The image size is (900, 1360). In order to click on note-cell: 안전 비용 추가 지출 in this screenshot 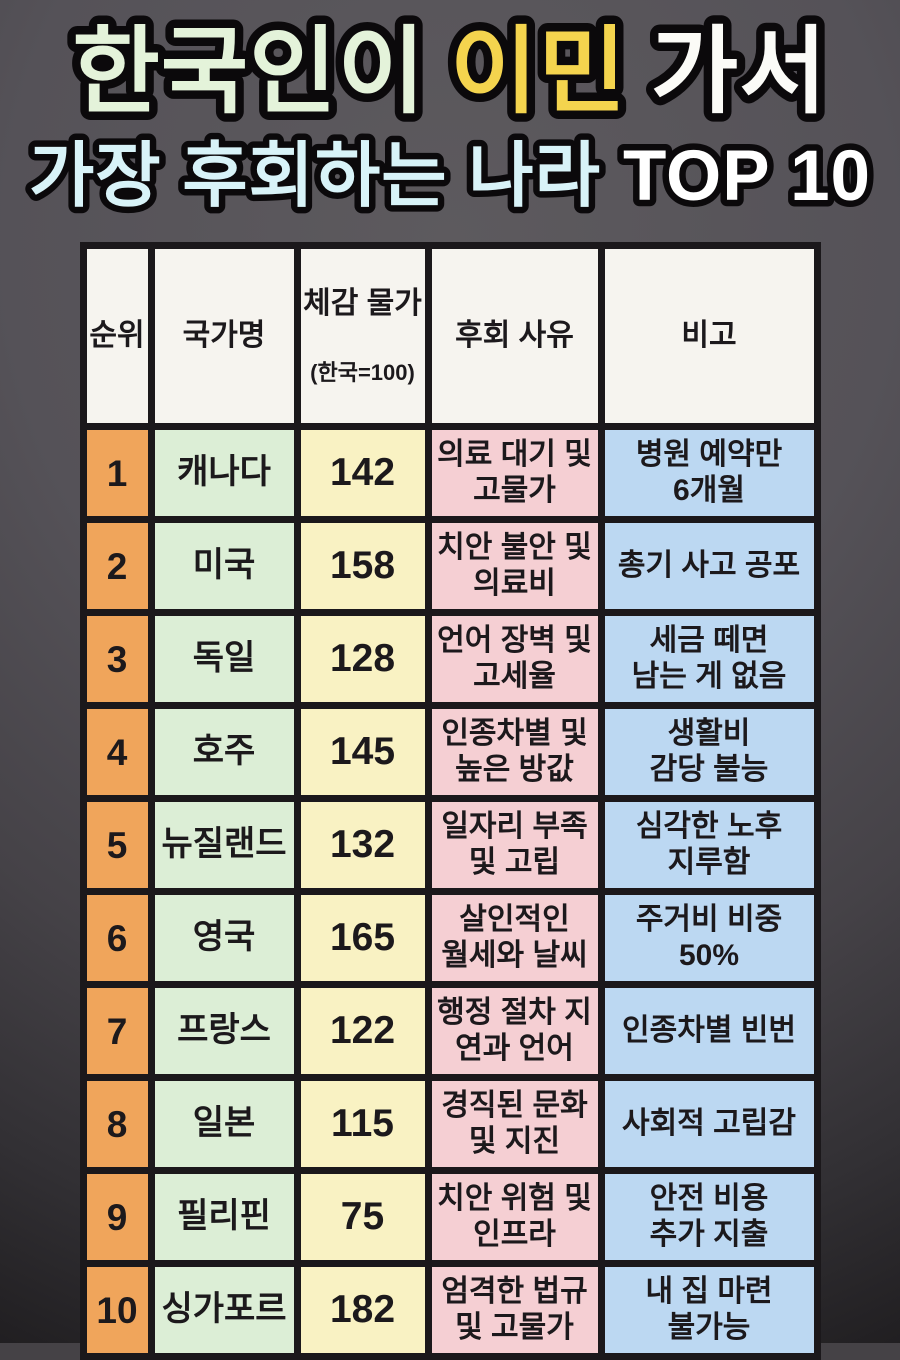, I will do `click(709, 1217)`.